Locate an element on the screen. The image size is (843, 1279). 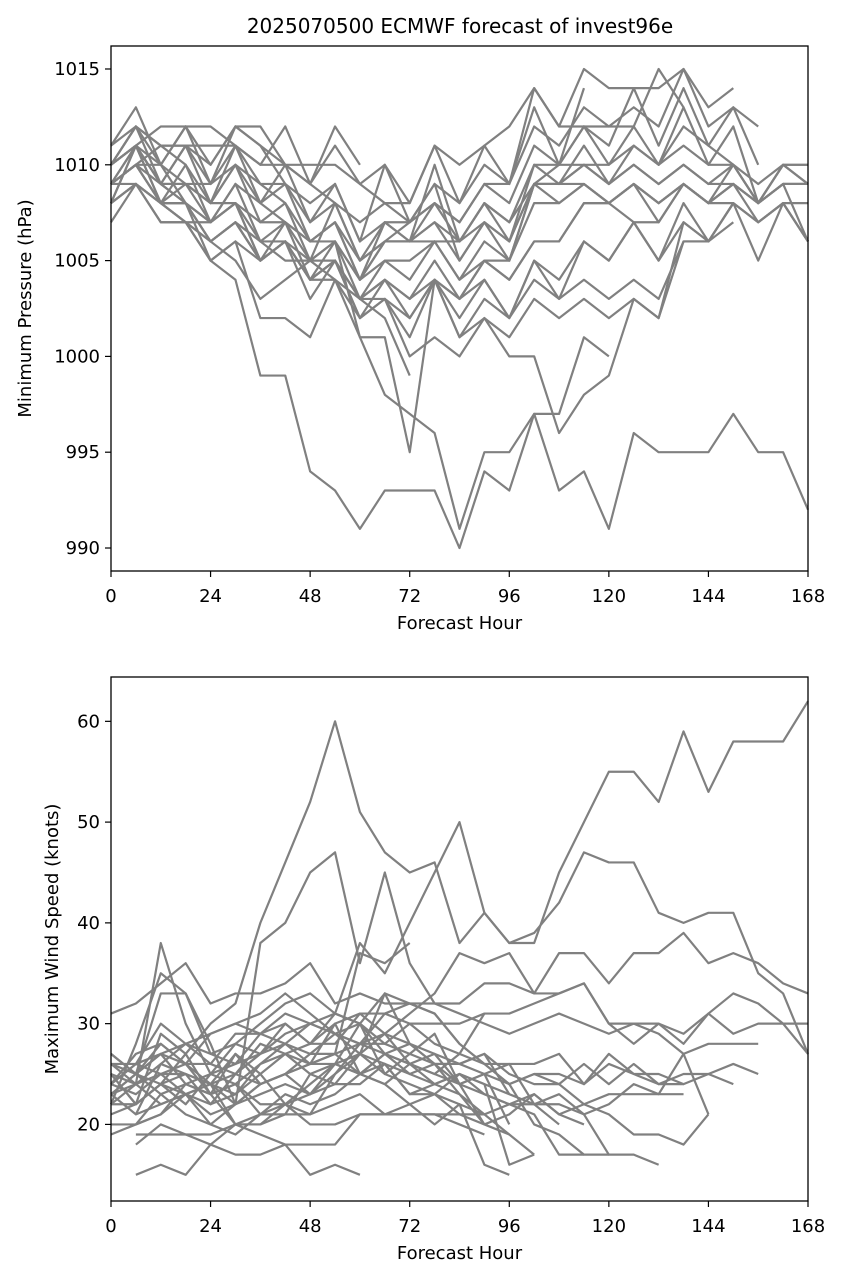
pressure-y-ticks: 990 995 1000 1005 1010 1015 is located at coordinates (82, 309).